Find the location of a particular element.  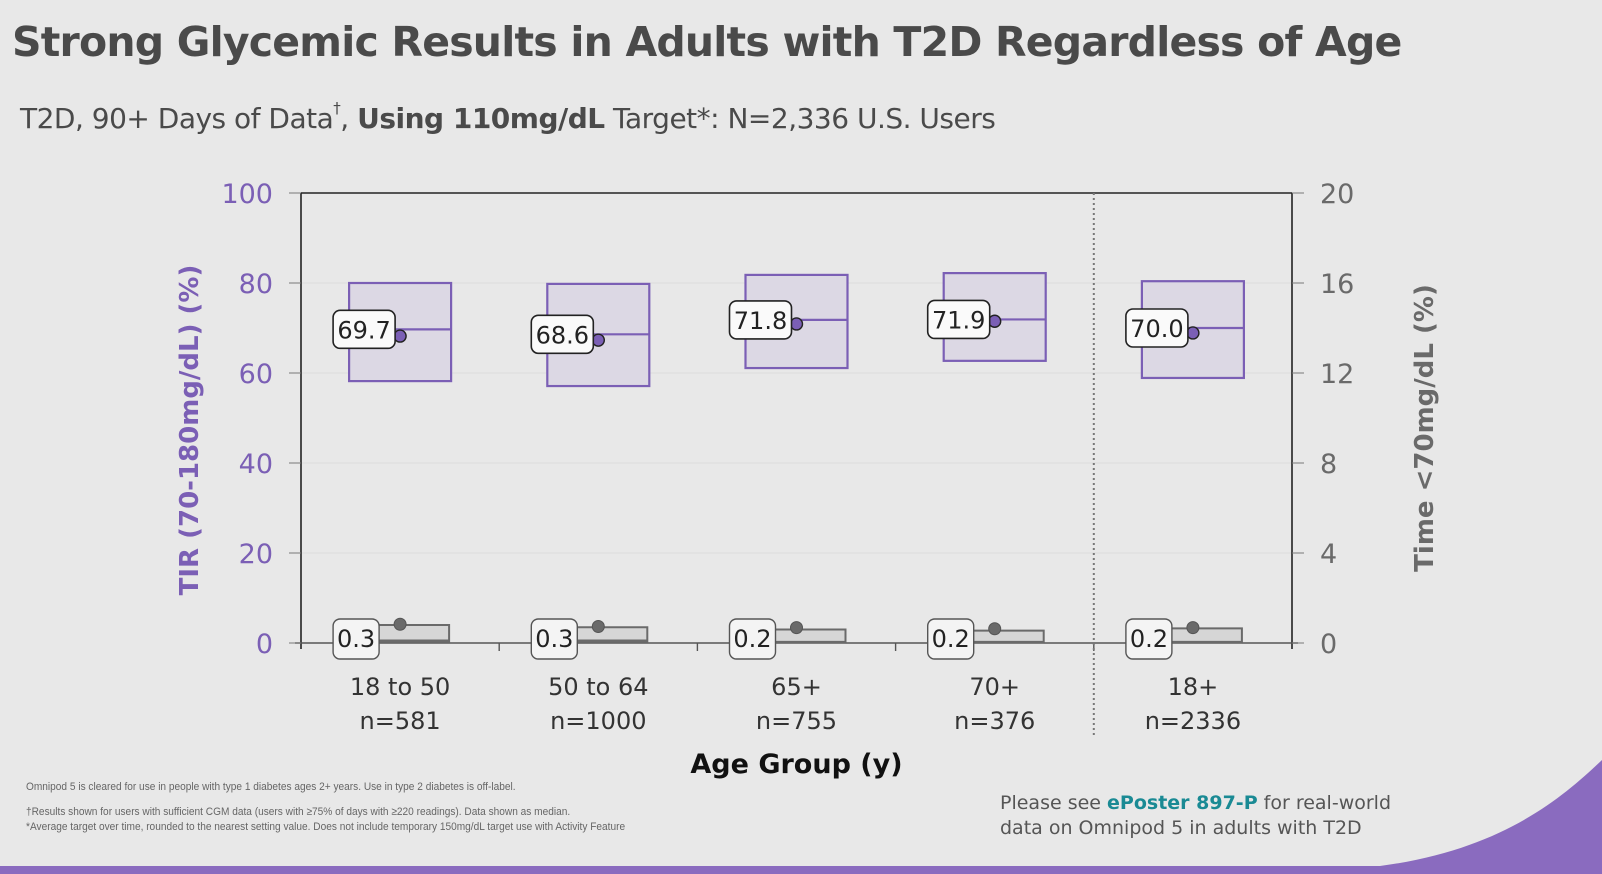

category-n-label: n=2336 is located at coordinates (1193, 721).